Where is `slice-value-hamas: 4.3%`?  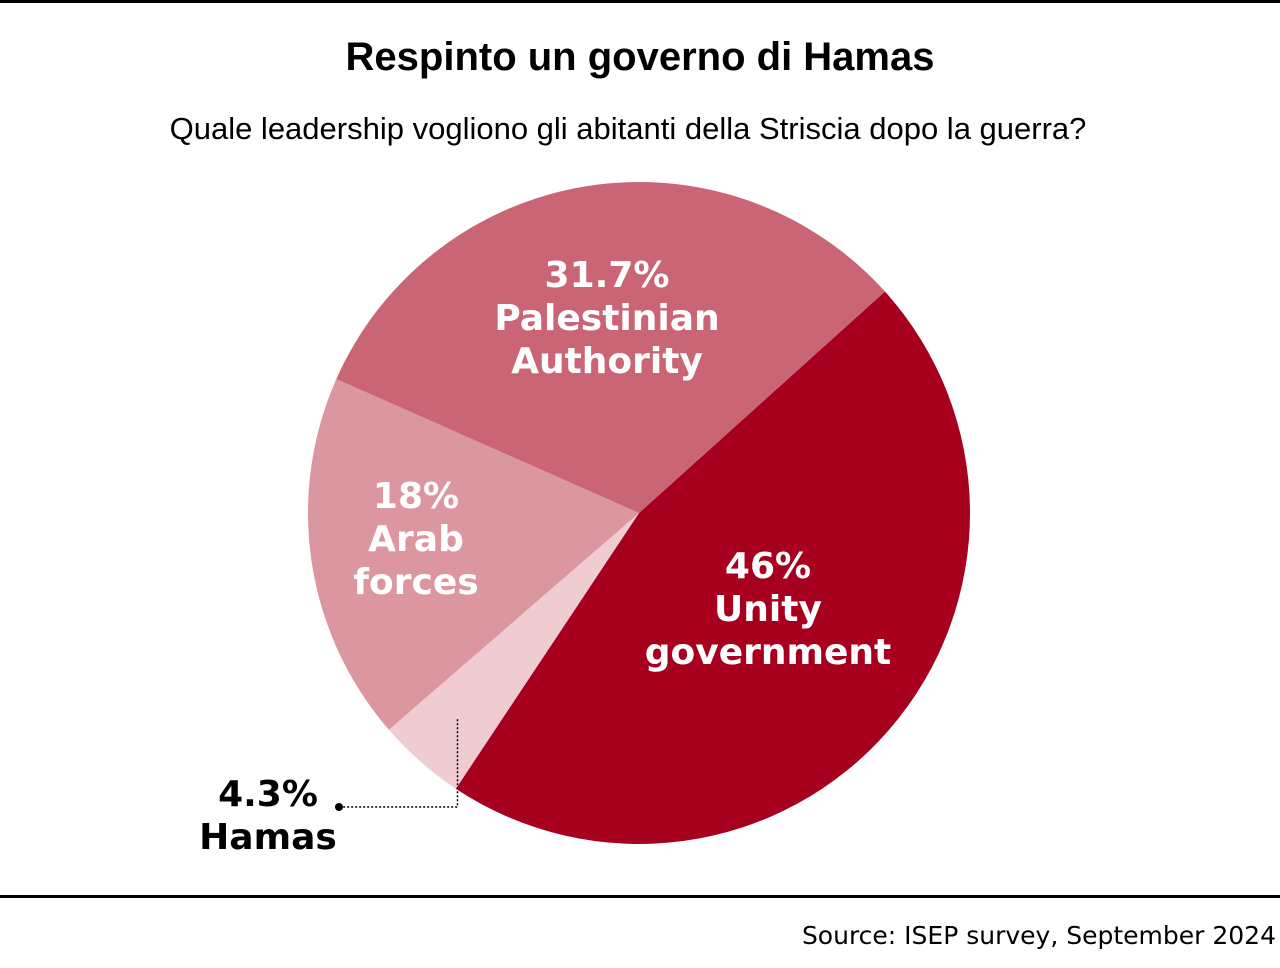 slice-value-hamas: 4.3% is located at coordinates (268, 794).